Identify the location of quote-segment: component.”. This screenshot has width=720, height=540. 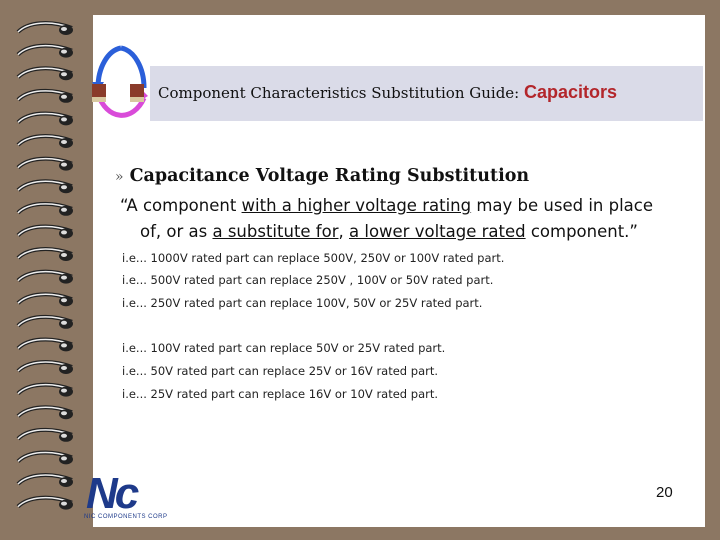
(581, 231).